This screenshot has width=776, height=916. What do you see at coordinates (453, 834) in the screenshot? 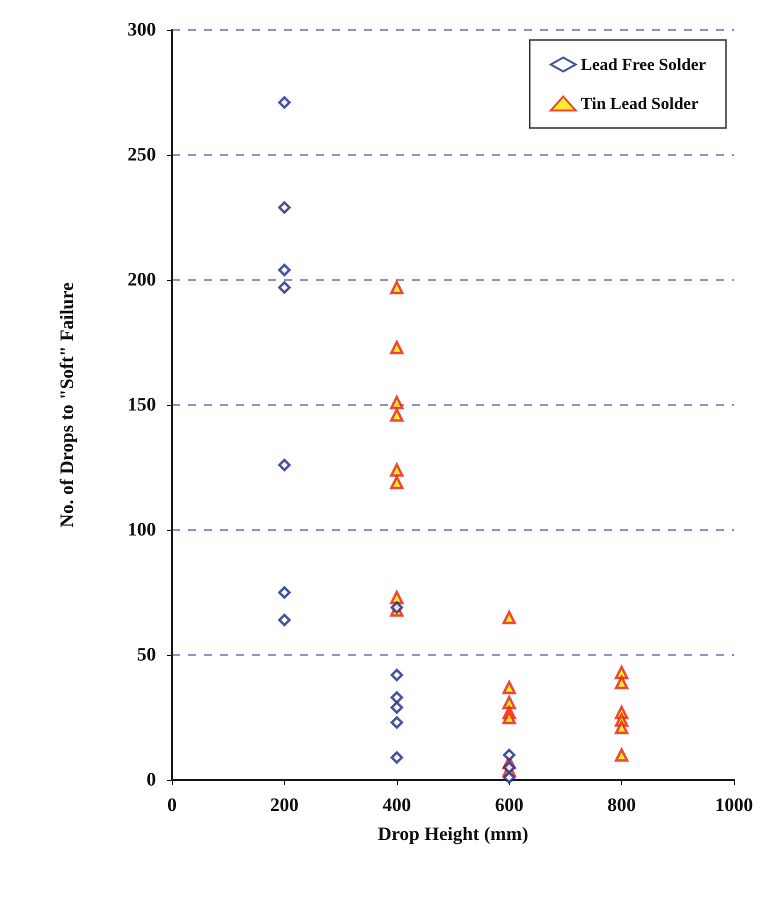
I see `x-axis-title: Drop Height (mm)` at bounding box center [453, 834].